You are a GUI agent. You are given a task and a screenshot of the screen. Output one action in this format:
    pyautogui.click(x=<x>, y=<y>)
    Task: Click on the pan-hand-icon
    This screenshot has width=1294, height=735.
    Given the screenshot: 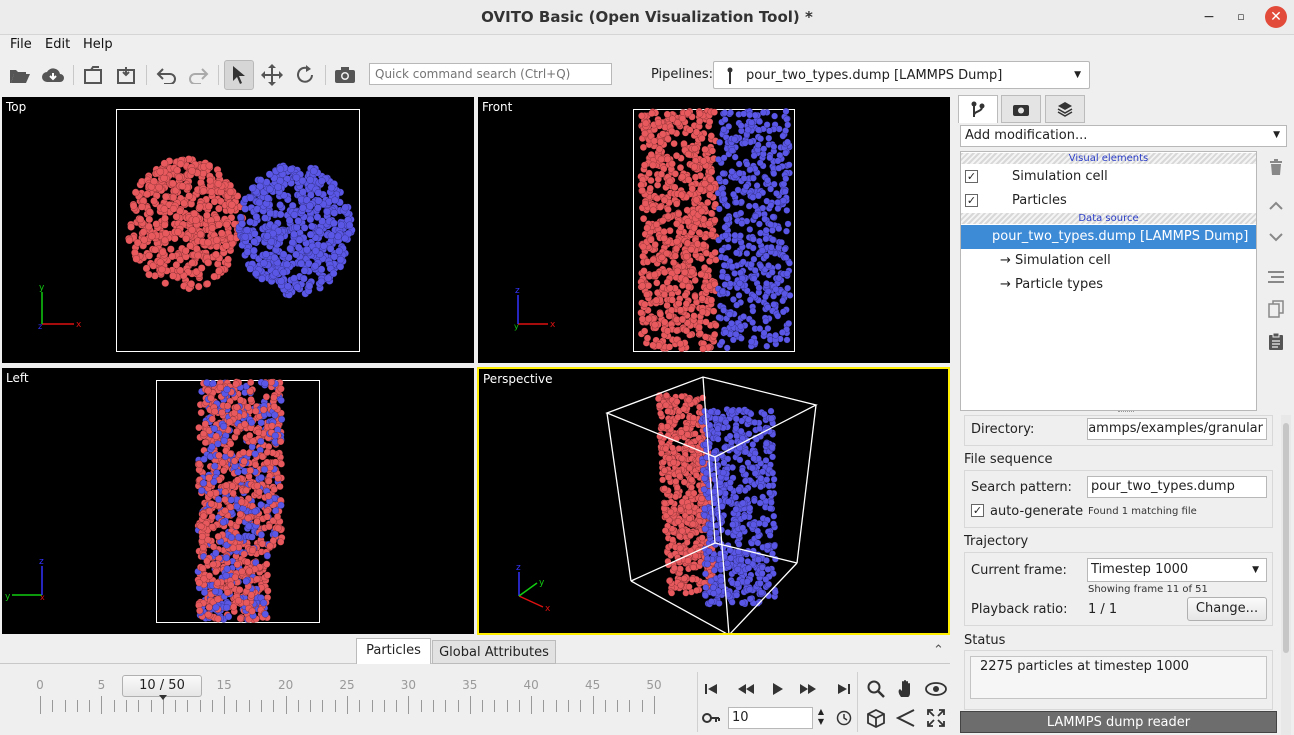 What is the action you would take?
    pyautogui.click(x=906, y=689)
    